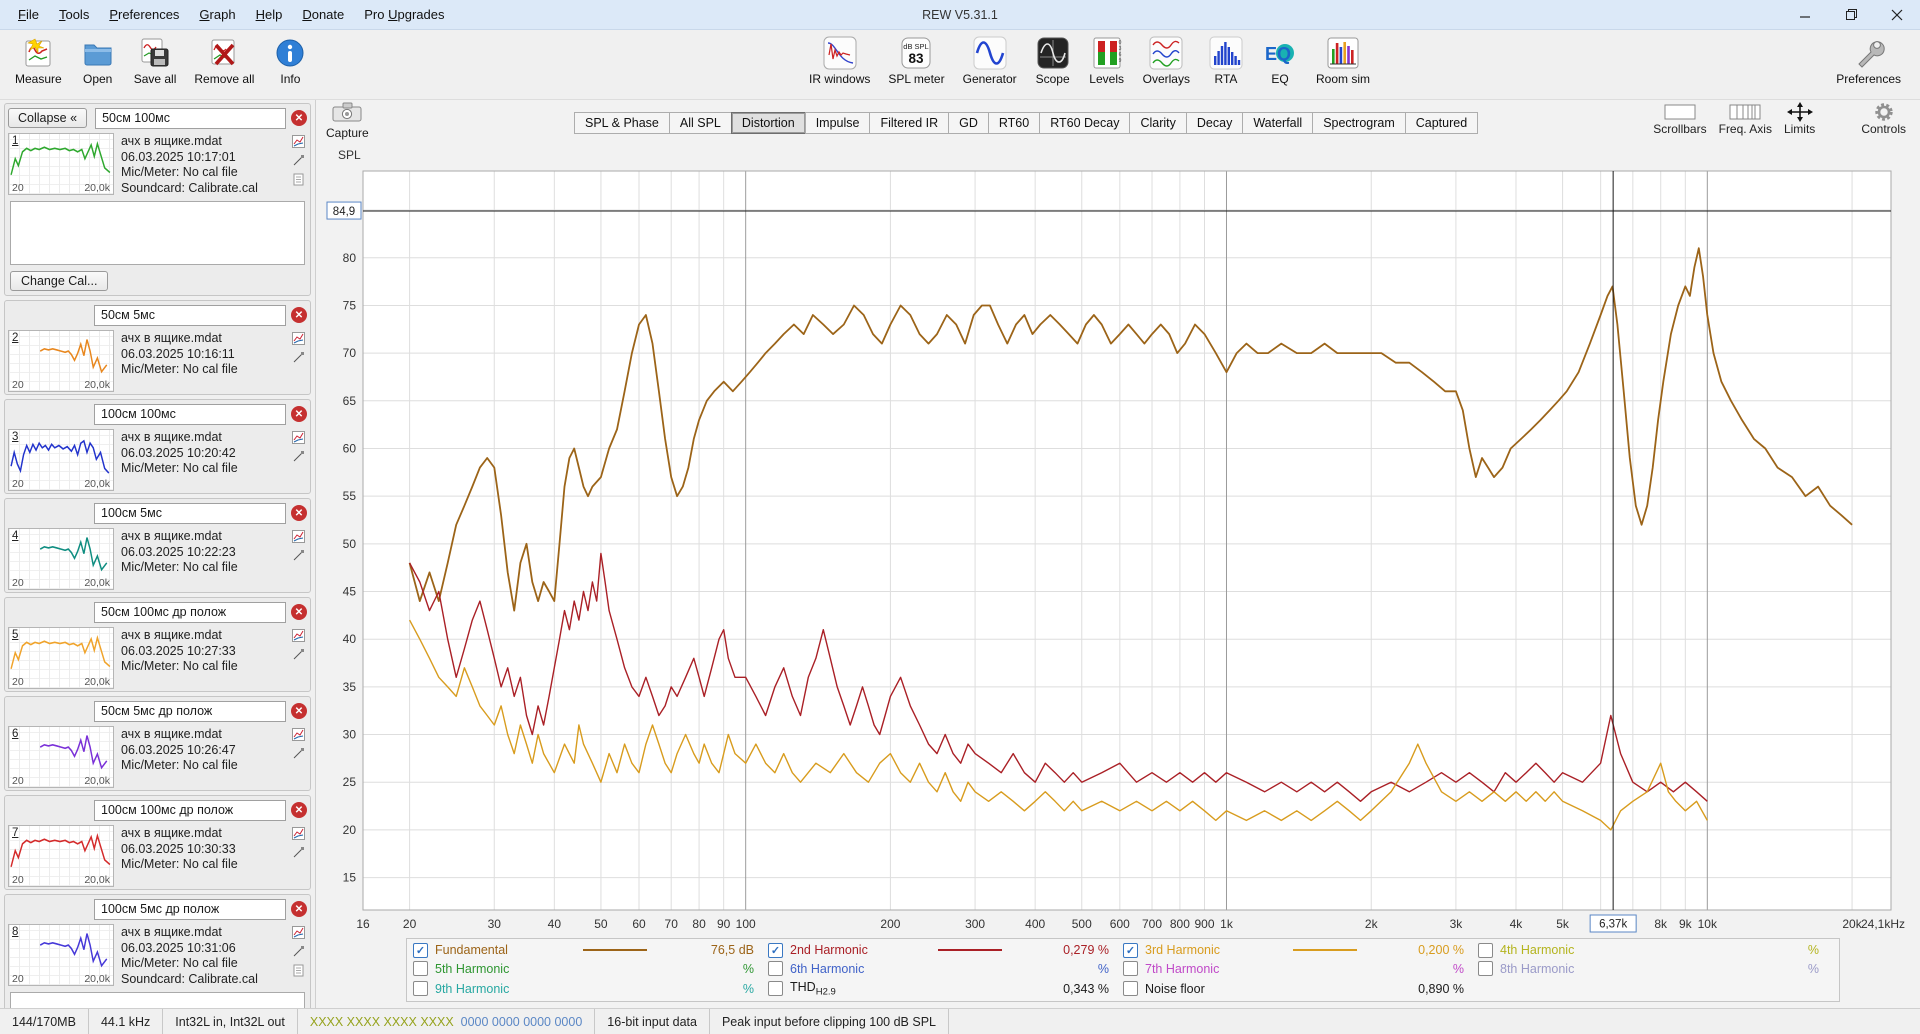 This screenshot has height=1034, width=1920. What do you see at coordinates (1745, 119) in the screenshot?
I see `freq-axis-button: Freq. Axis` at bounding box center [1745, 119].